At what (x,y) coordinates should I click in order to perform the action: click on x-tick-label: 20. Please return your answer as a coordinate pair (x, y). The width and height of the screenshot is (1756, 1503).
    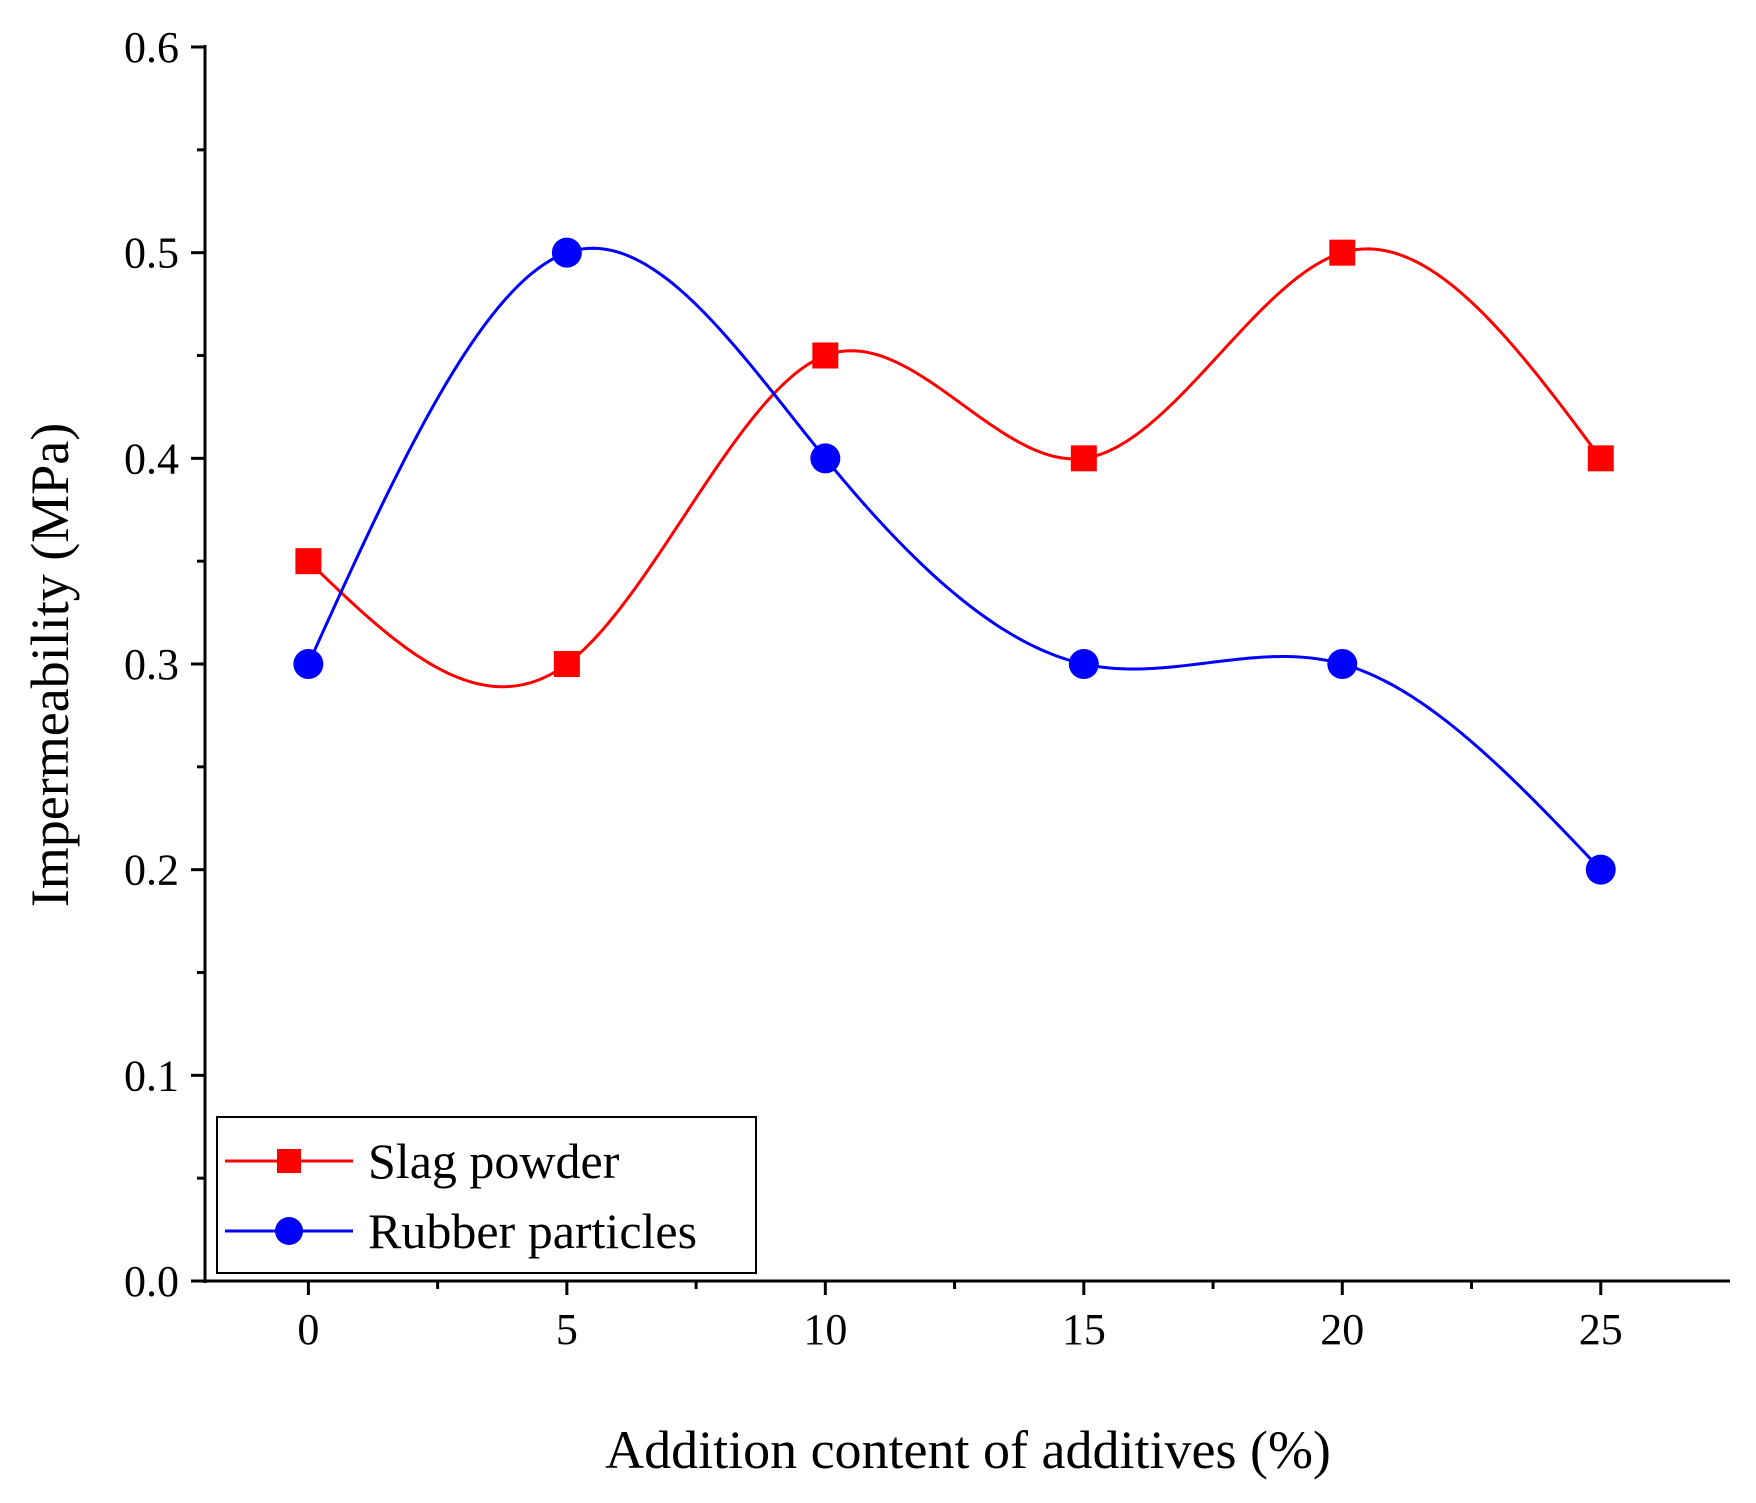
    Looking at the image, I should click on (1342, 1329).